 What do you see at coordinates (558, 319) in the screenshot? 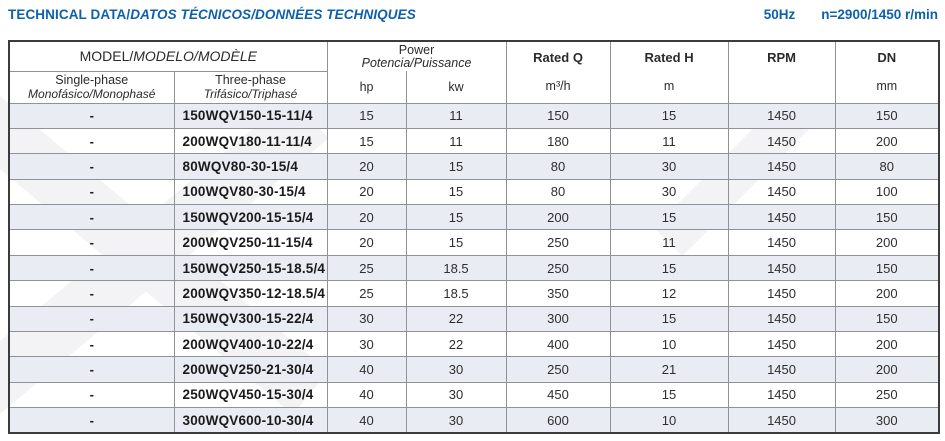
I see `cell-rated-q: 300` at bounding box center [558, 319].